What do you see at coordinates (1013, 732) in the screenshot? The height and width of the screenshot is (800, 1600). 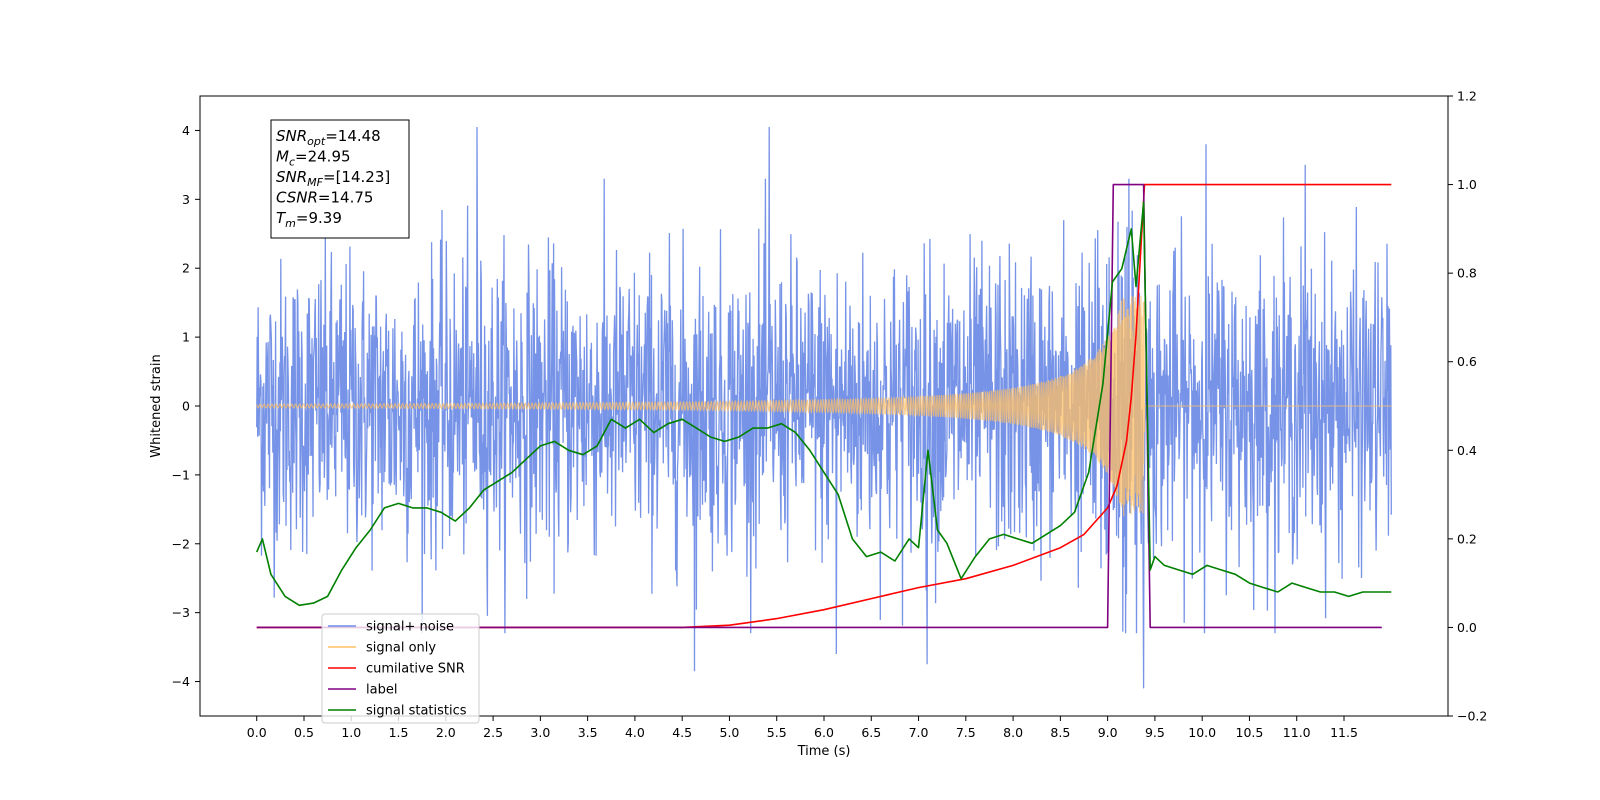 I see `x-tick-label: 8.0` at bounding box center [1013, 732].